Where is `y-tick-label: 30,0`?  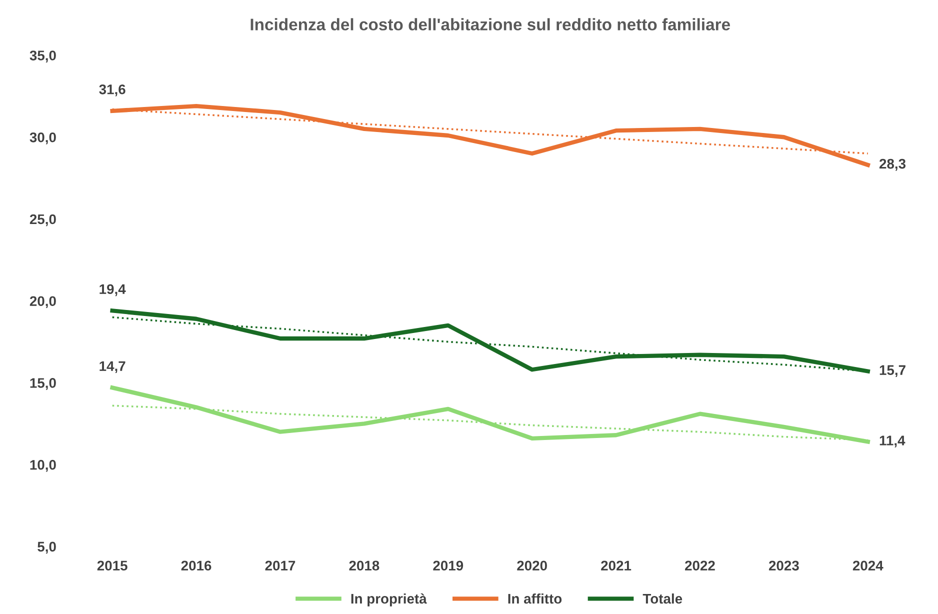
y-tick-label: 30,0 is located at coordinates (43, 138).